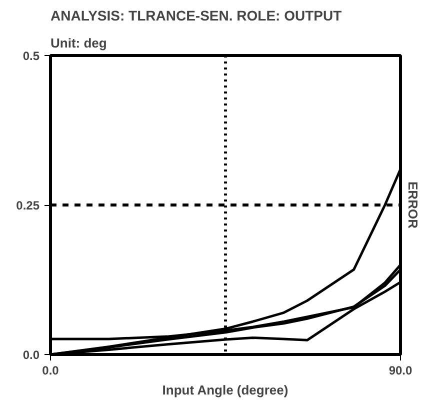 This screenshot has height=404, width=443. Describe the element at coordinates (31, 355) in the screenshot. I see `y-tick-label: 0.0` at that location.